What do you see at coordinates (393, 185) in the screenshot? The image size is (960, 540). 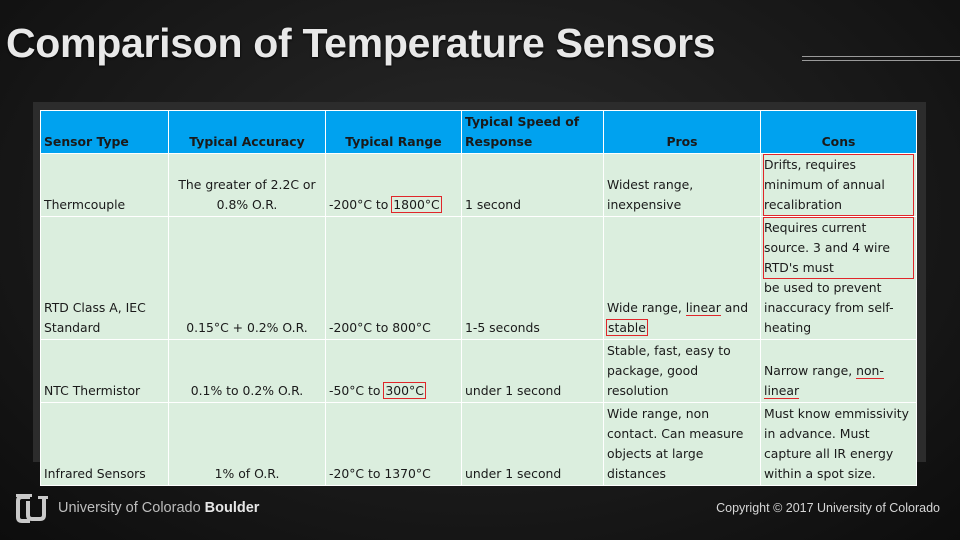 I see `cell-range: -200°C to 1800°C` at bounding box center [393, 185].